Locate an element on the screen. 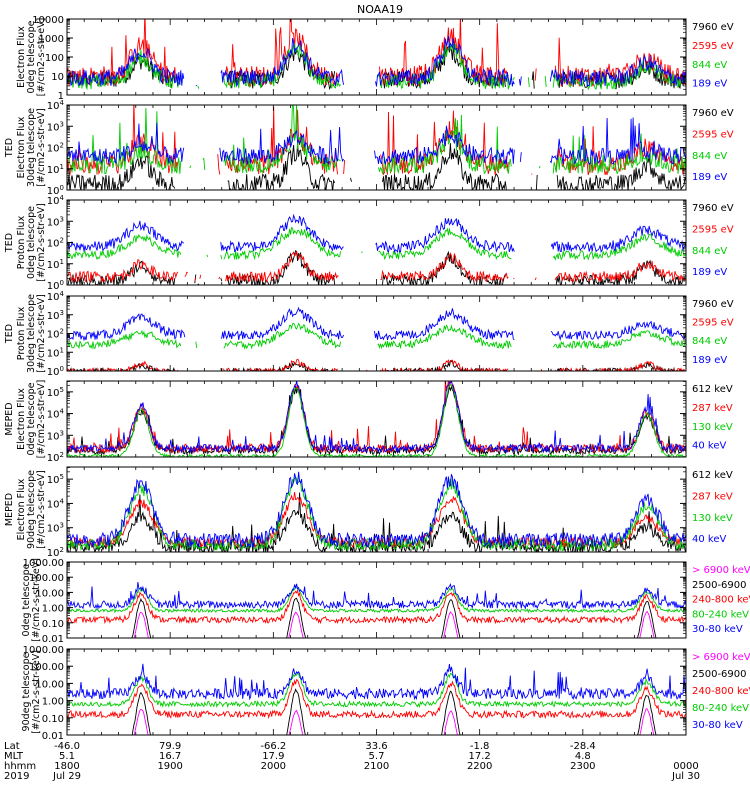  x-tick-date: Jul 30 is located at coordinates (685, 776).